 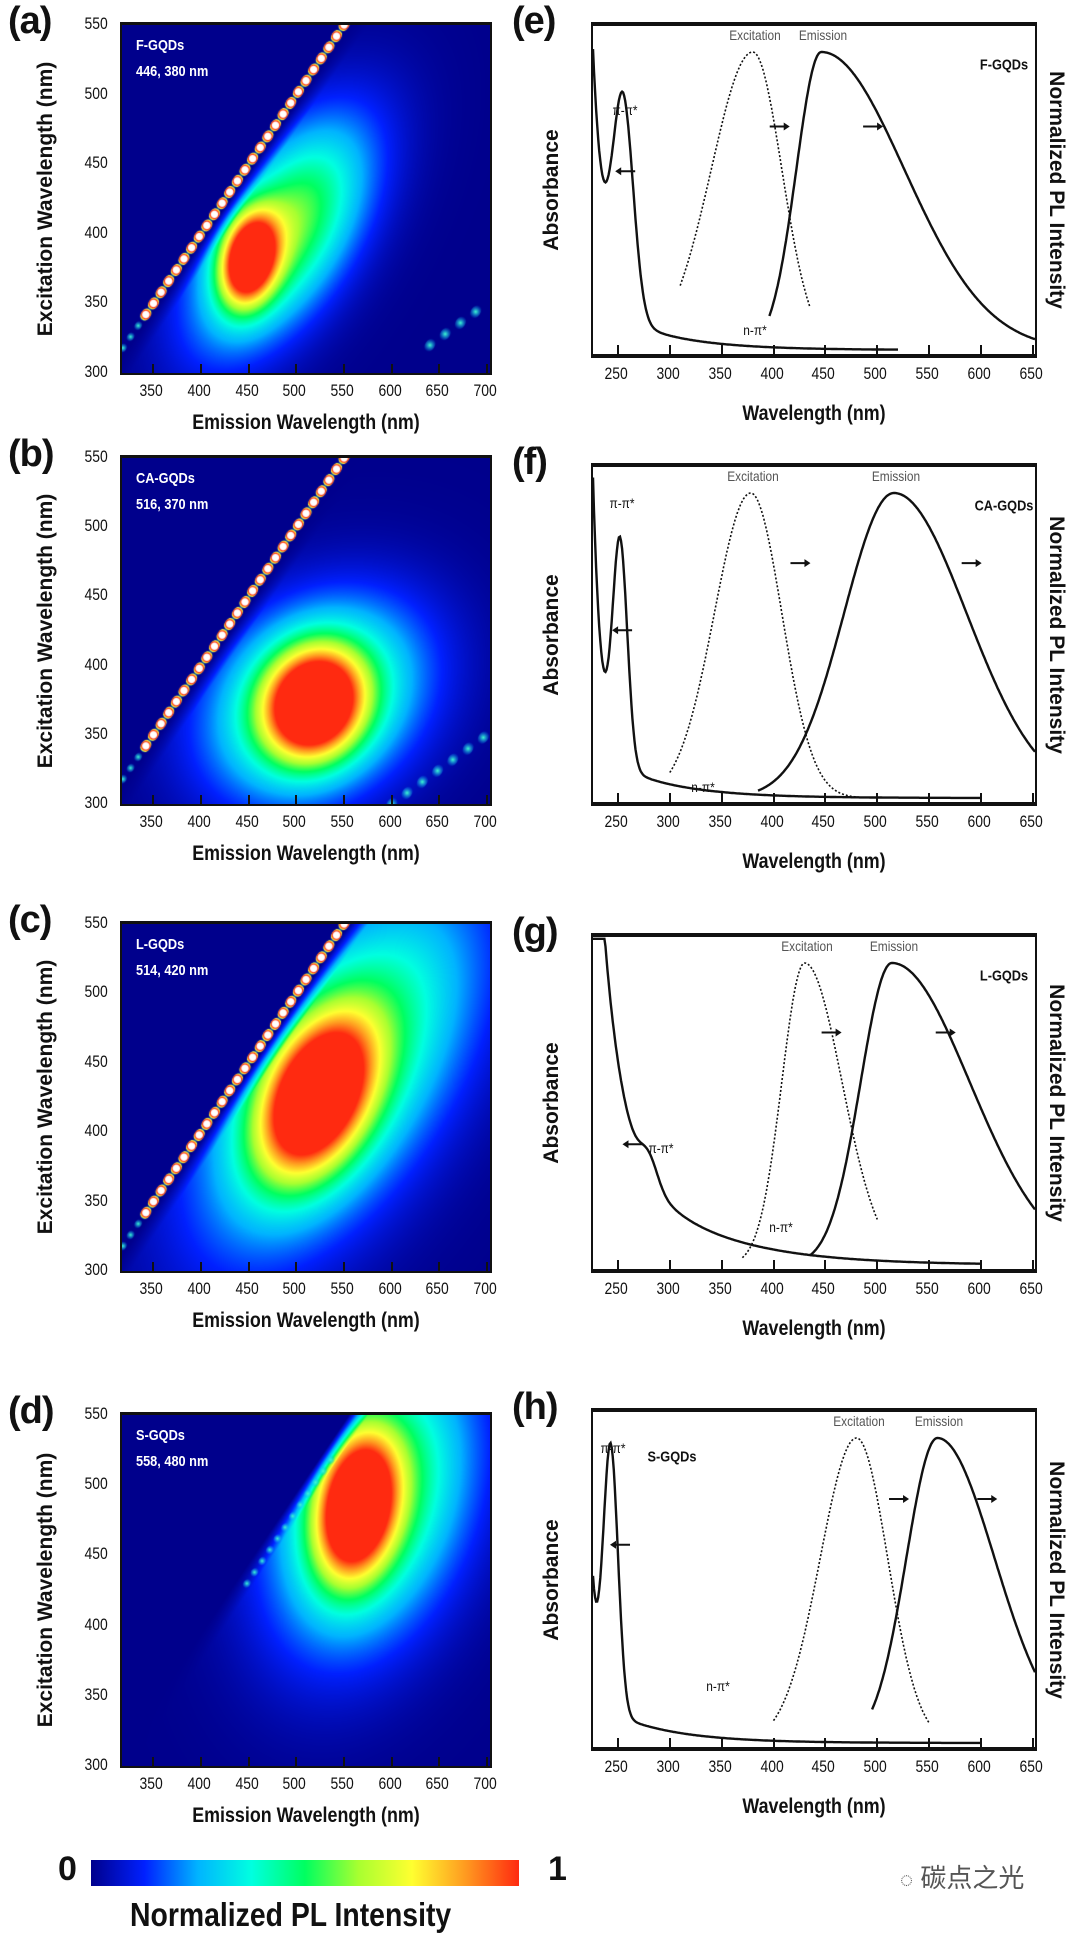 What do you see at coordinates (305, 1873) in the screenshot?
I see `colorbar` at bounding box center [305, 1873].